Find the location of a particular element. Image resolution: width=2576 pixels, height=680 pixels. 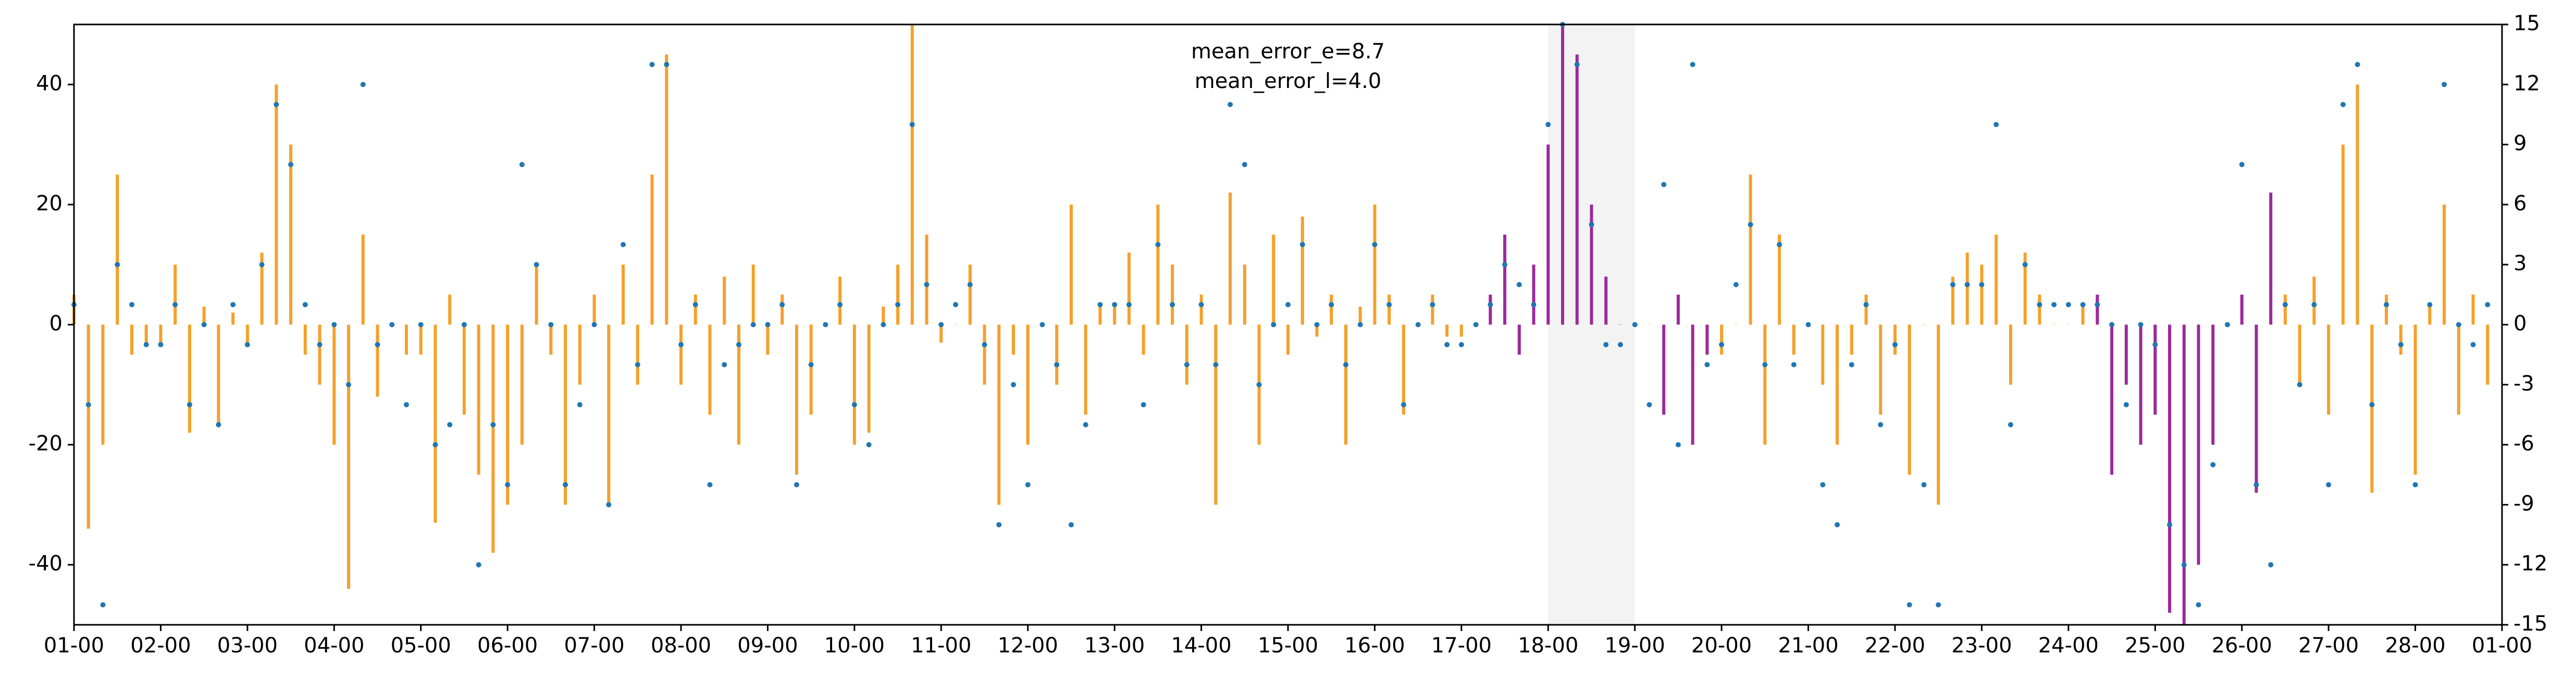

y2-tick-label: -12 is located at coordinates (2530, 564).